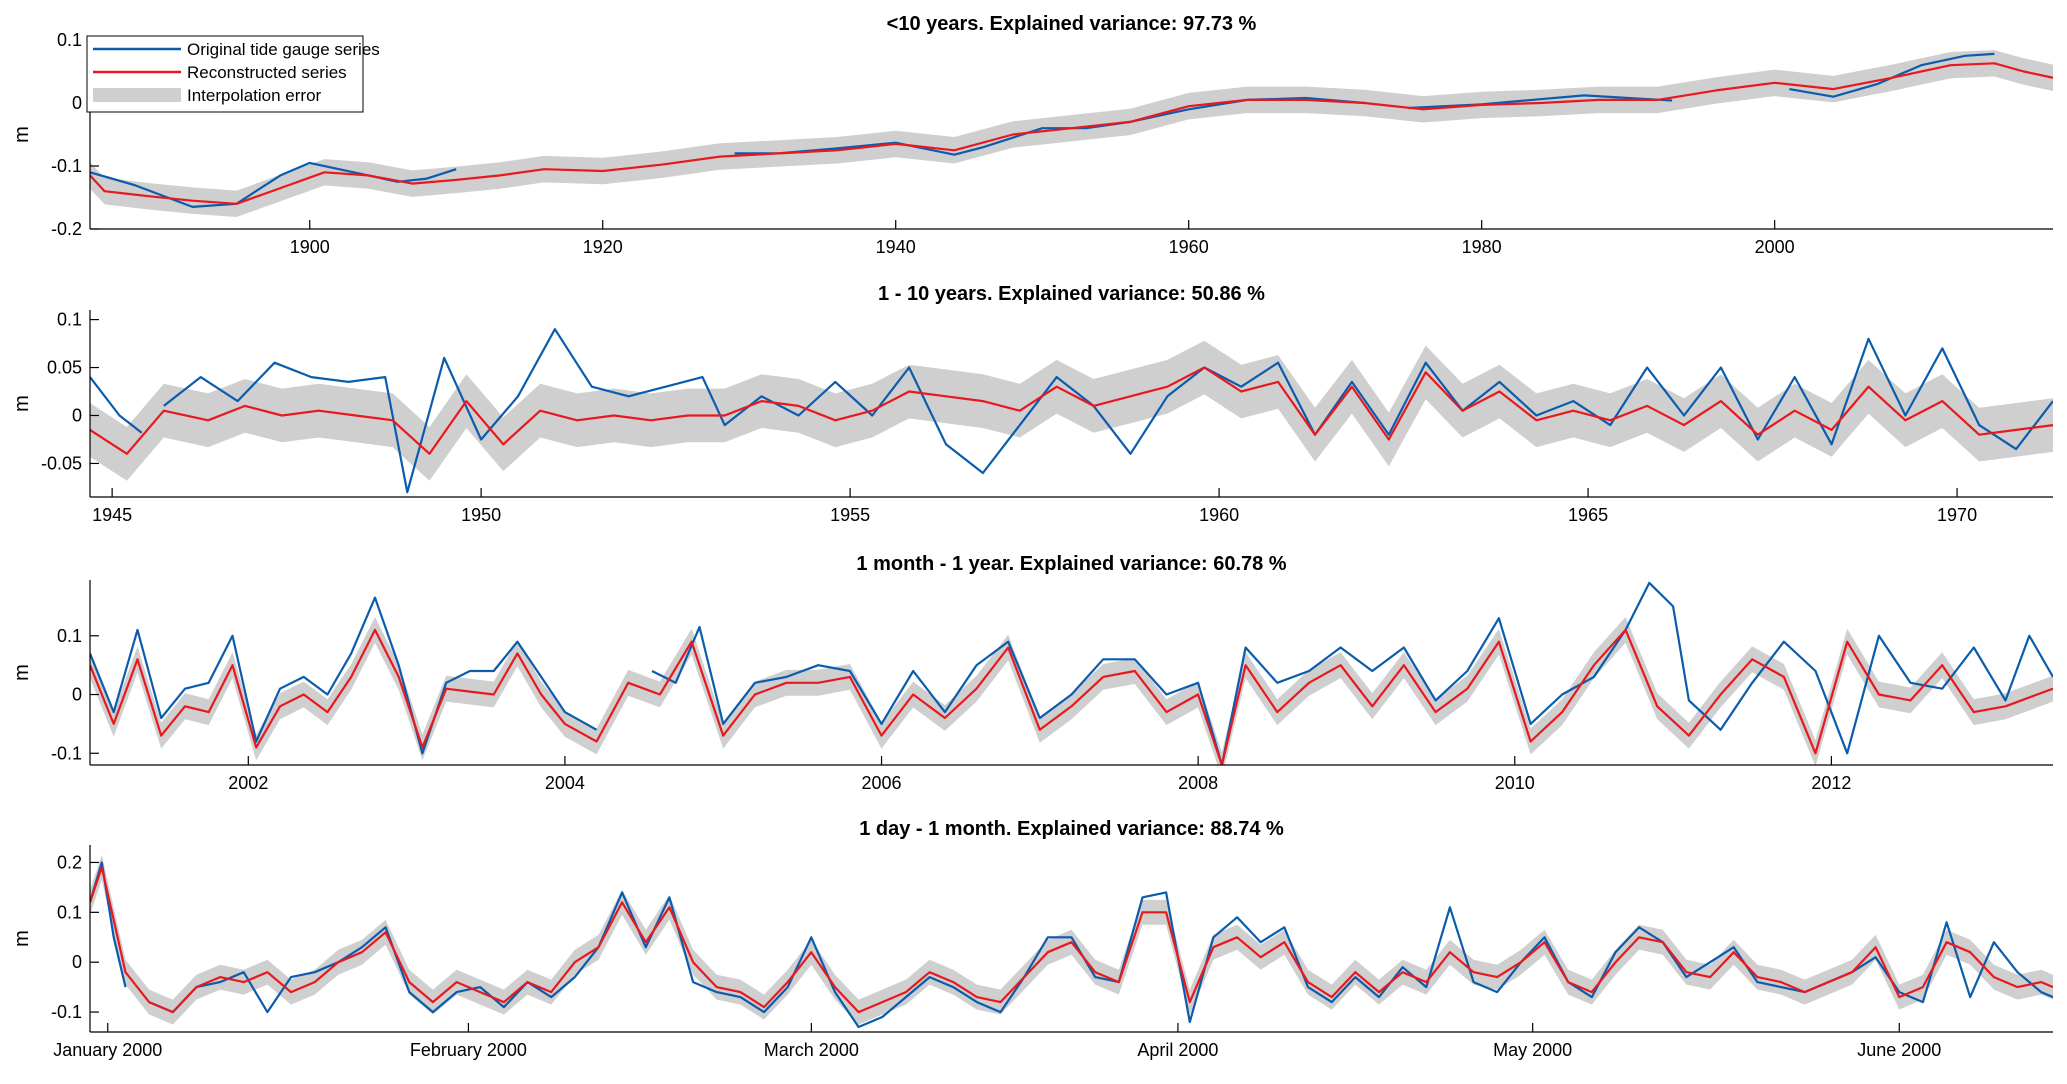  I want to click on panel-4-xtick-label: February 2000, so click(468, 1050).